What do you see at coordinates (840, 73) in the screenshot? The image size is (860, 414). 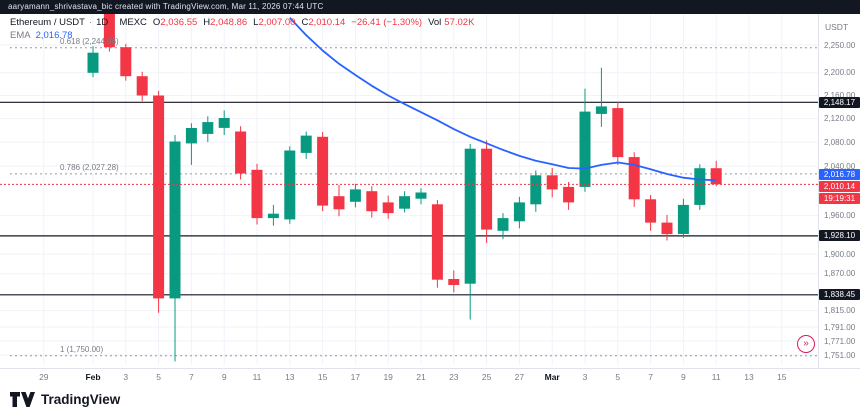 I see `price-axis-label: 2,200.00` at bounding box center [840, 73].